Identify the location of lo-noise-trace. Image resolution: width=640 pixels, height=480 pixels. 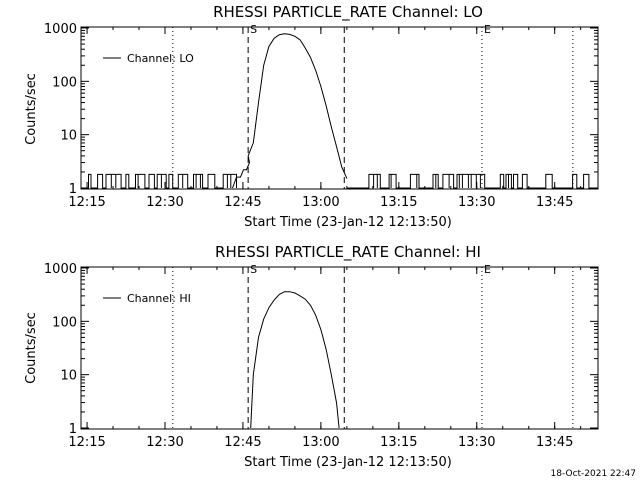
(339, 172).